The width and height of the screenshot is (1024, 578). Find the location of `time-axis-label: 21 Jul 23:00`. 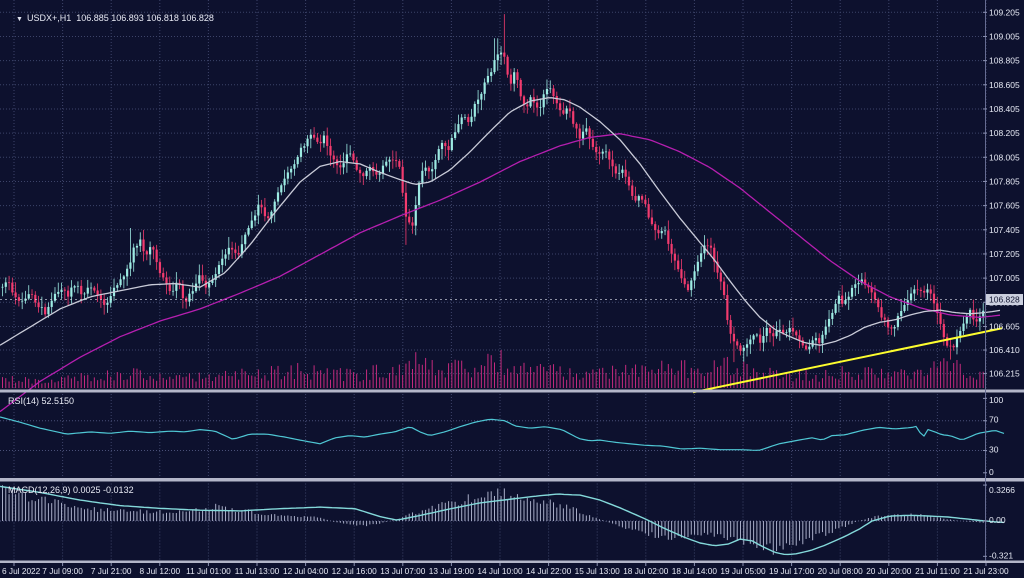

time-axis-label: 21 Jul 23:00 is located at coordinates (986, 571).